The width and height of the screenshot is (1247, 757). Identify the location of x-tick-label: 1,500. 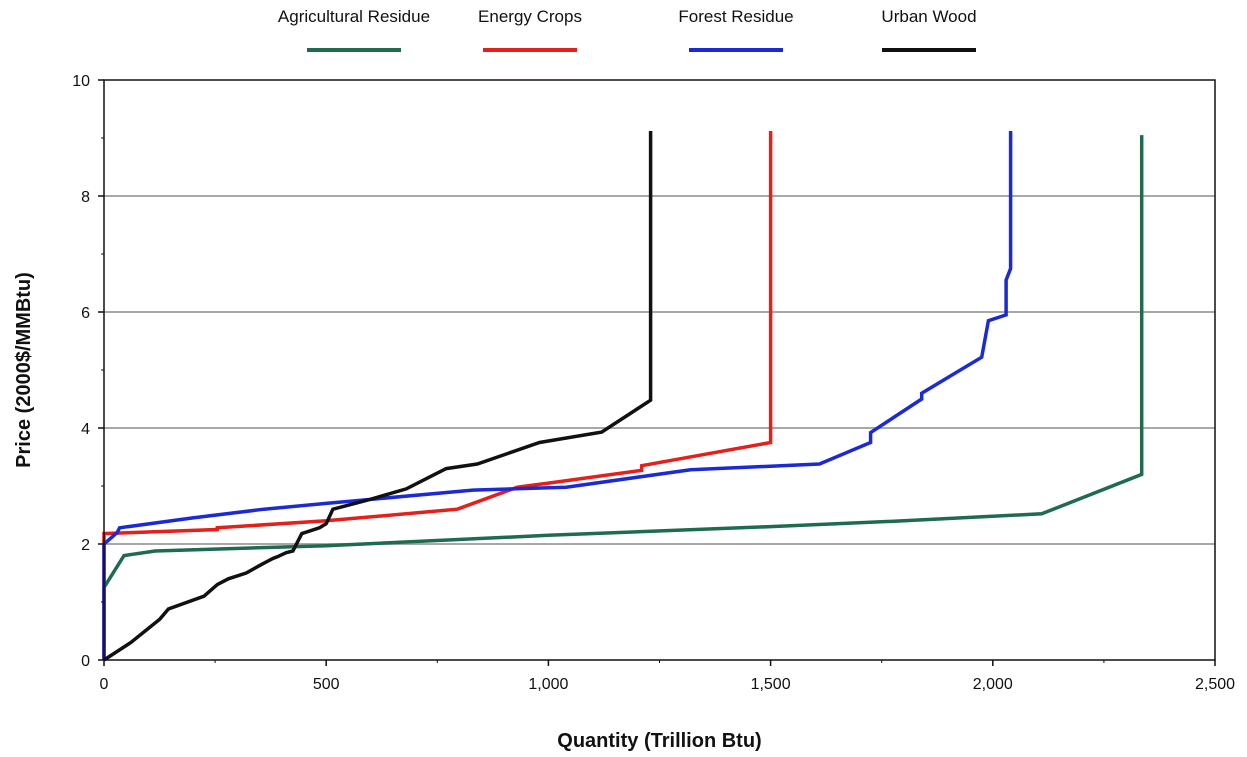
(771, 684).